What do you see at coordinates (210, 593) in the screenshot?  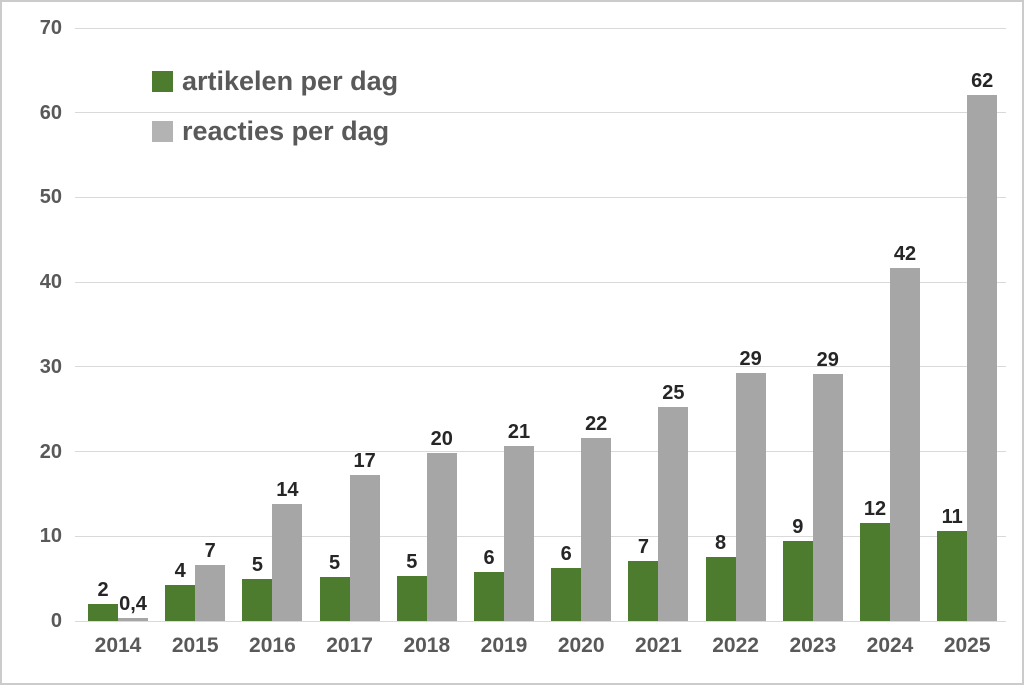 I see `bar-reacties-2015` at bounding box center [210, 593].